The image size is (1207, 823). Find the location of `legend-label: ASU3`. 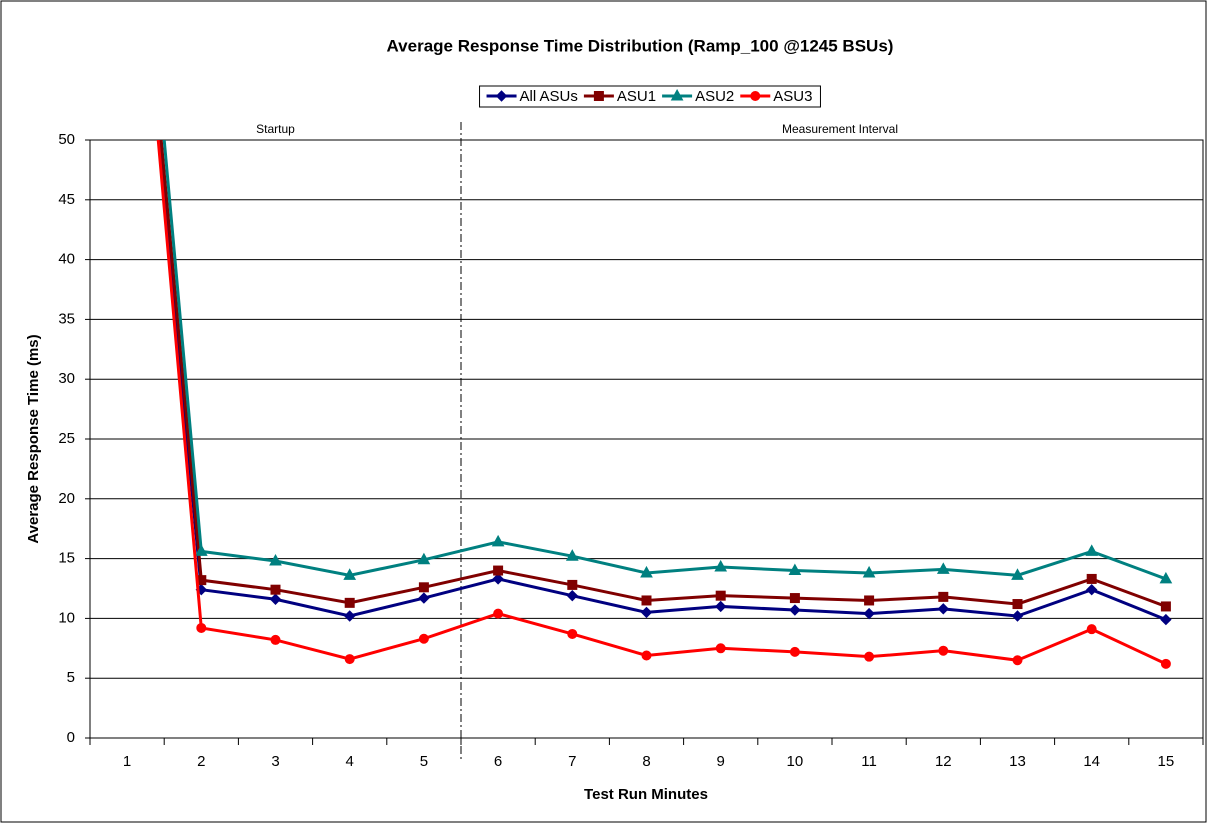

legend-label: ASU3 is located at coordinates (792, 96).